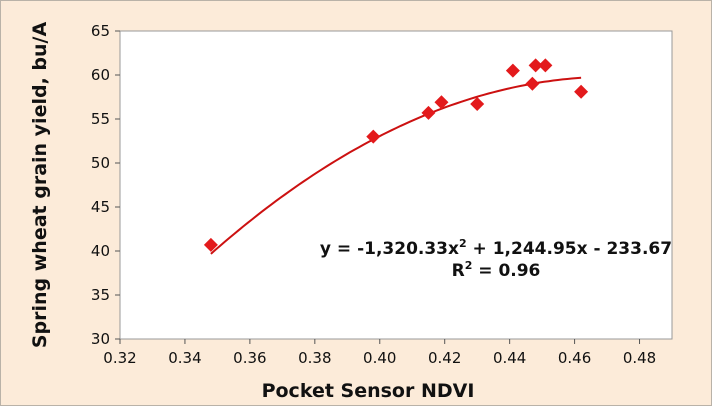  What do you see at coordinates (639, 358) in the screenshot?
I see `x-tick-label: 0.48` at bounding box center [639, 358].